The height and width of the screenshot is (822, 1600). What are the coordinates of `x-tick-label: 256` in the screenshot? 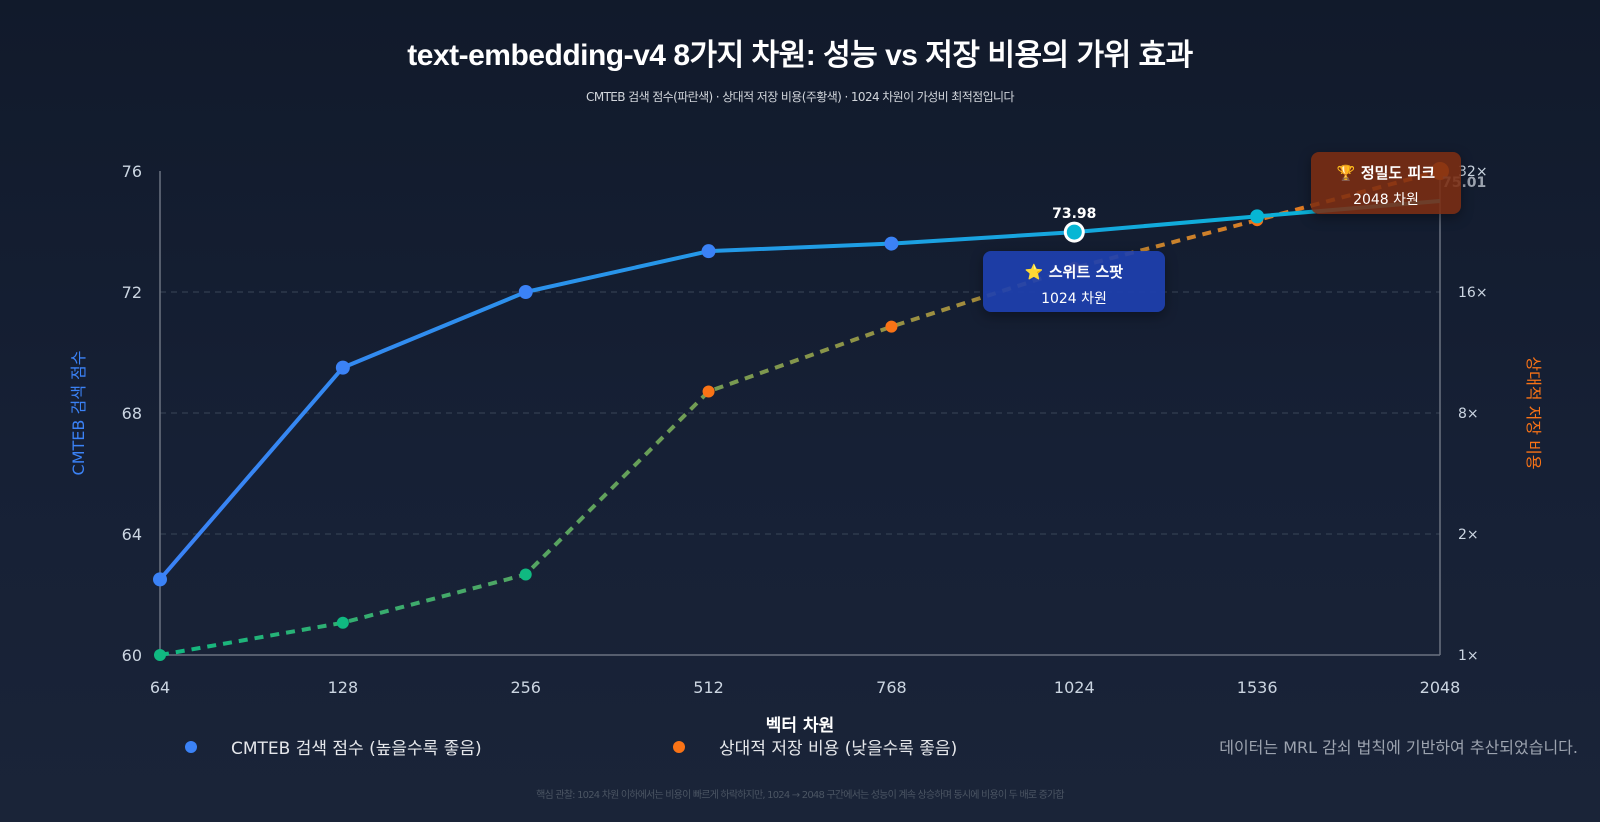 It's located at (525, 687).